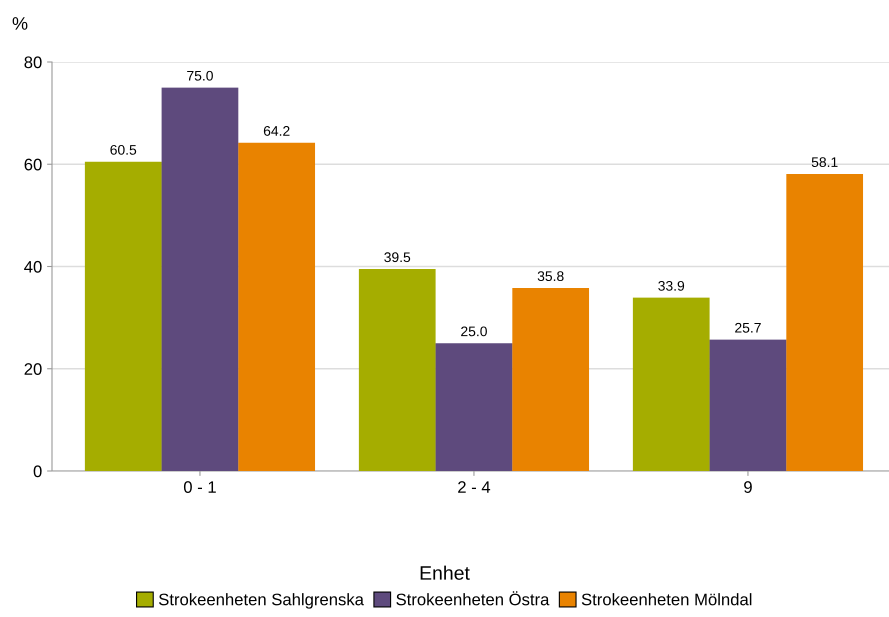  I want to click on data-label: 75.0, so click(200, 75).